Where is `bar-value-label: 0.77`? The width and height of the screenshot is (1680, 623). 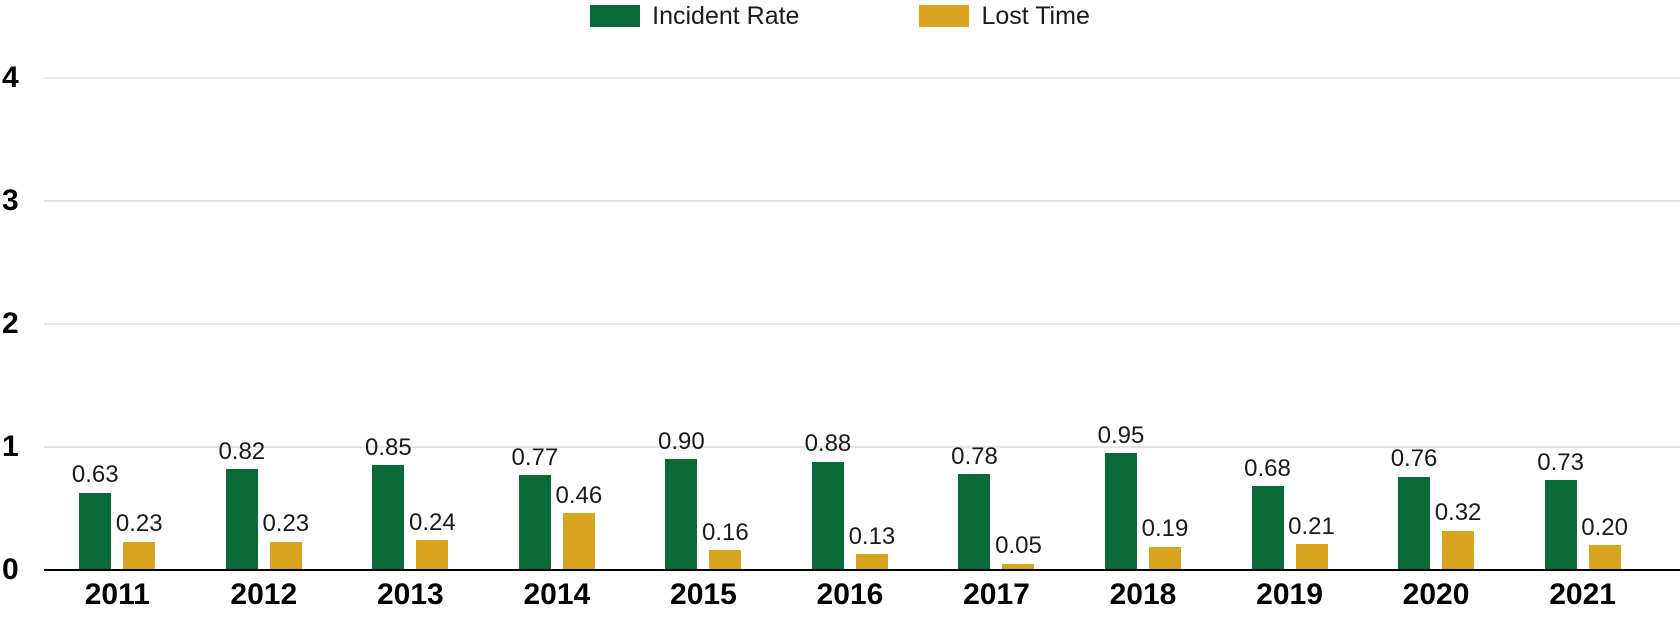
bar-value-label: 0.77 is located at coordinates (535, 457).